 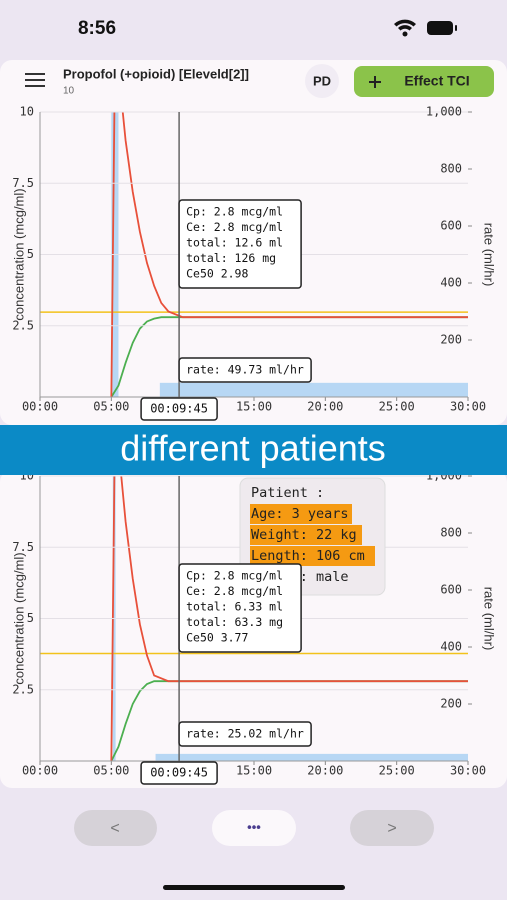 I want to click on rate-label: rate: 49.73 ml/hr, so click(x=245, y=370).